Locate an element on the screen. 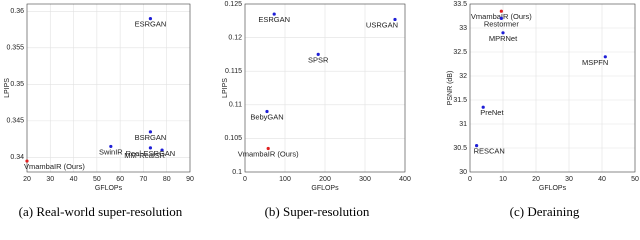 The height and width of the screenshot is (240, 640). y-tick-label: 0.355 is located at coordinates (15, 48).